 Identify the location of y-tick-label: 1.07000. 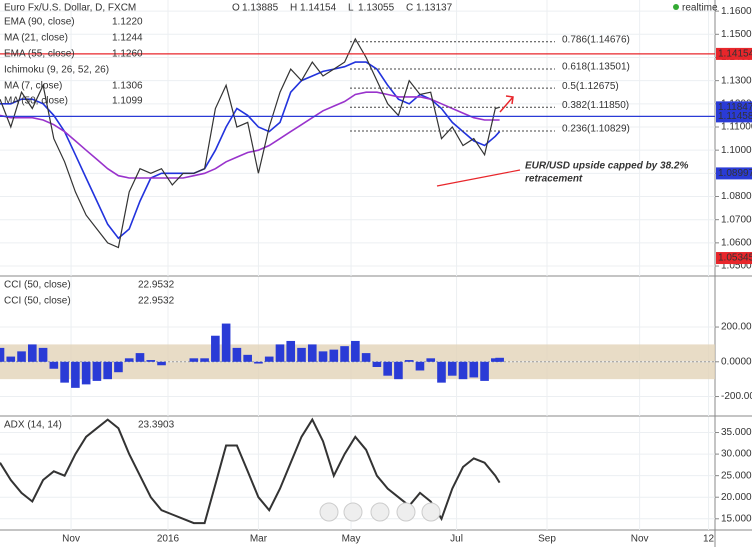
(736, 219).